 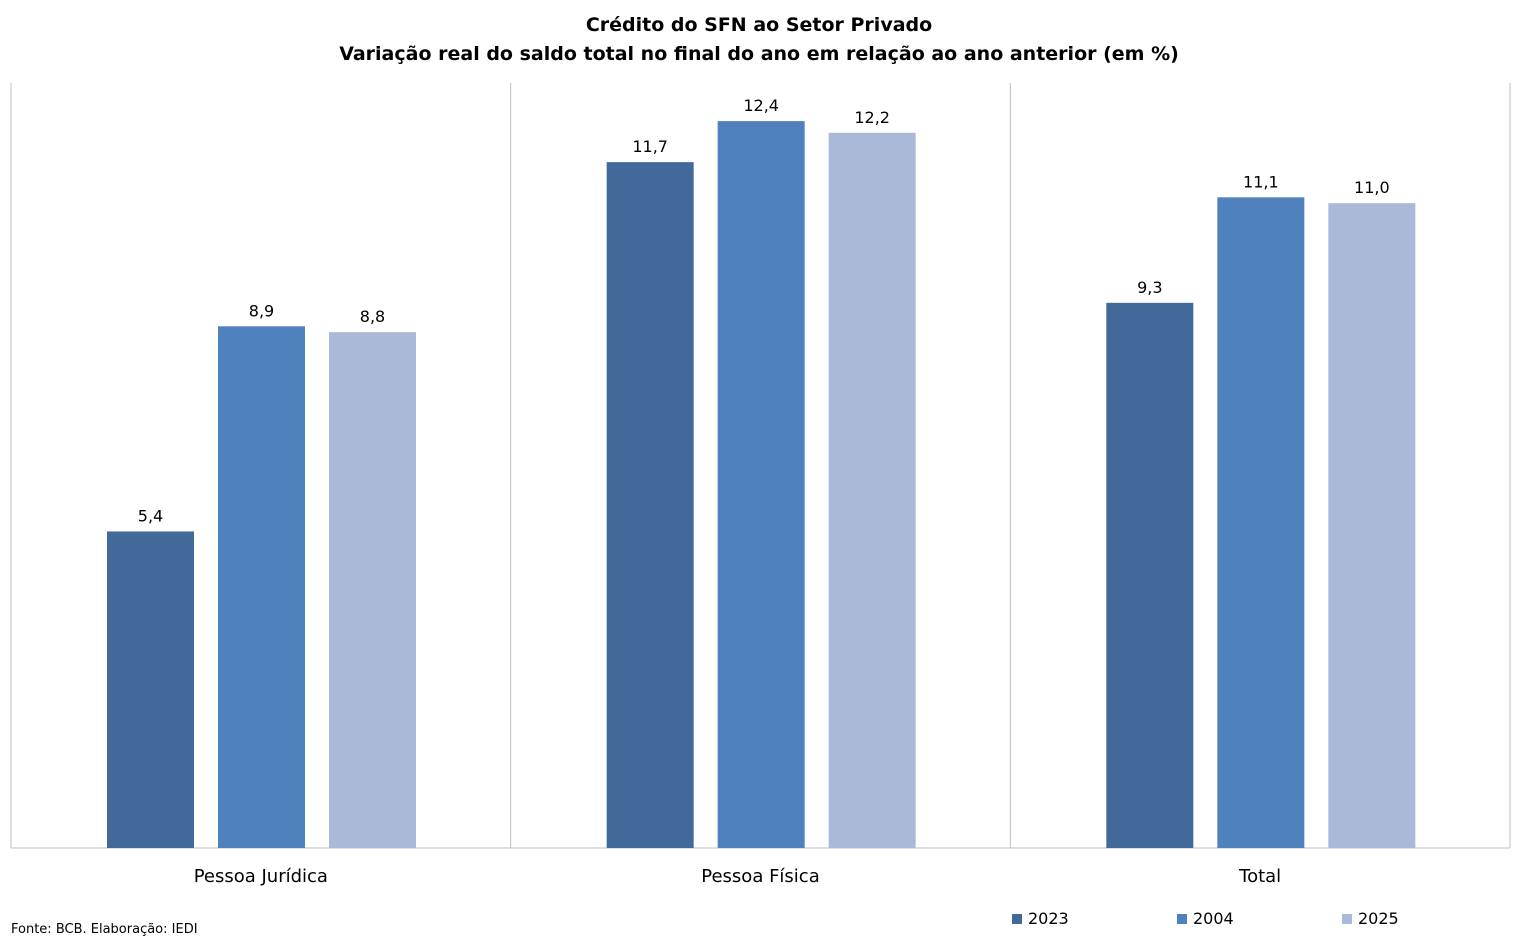 I want to click on legend-item-2023: 2023, so click(x=1040, y=918).